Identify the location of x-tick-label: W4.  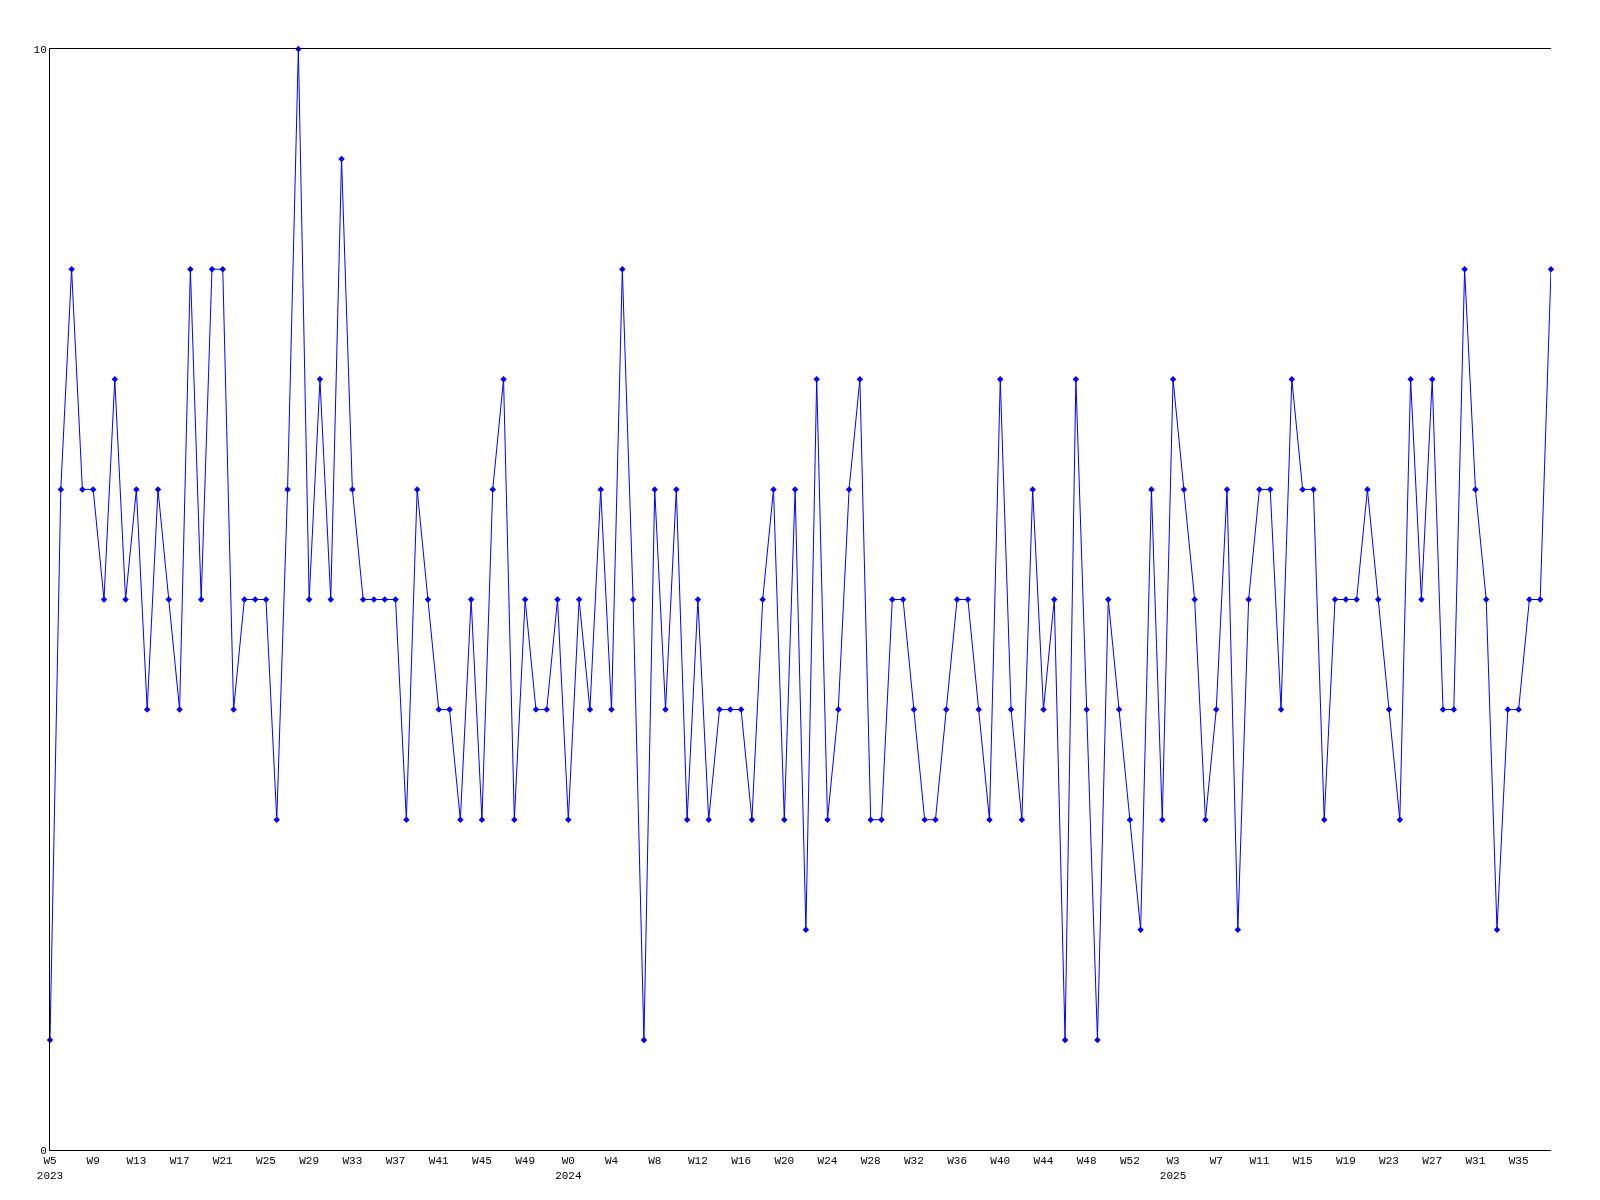
(611, 1161).